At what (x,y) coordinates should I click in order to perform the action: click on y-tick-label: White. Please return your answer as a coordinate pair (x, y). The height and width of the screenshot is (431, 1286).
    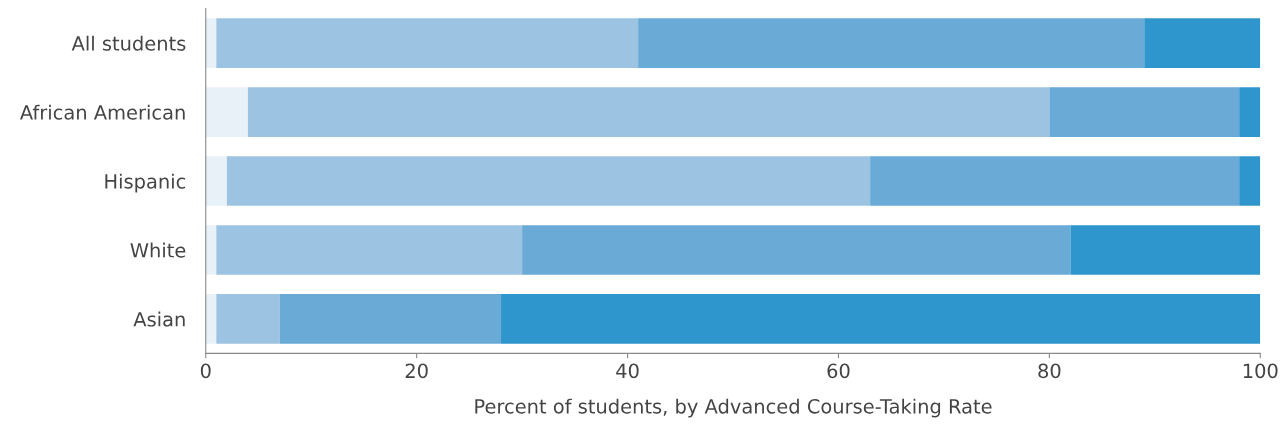
    Looking at the image, I should click on (158, 250).